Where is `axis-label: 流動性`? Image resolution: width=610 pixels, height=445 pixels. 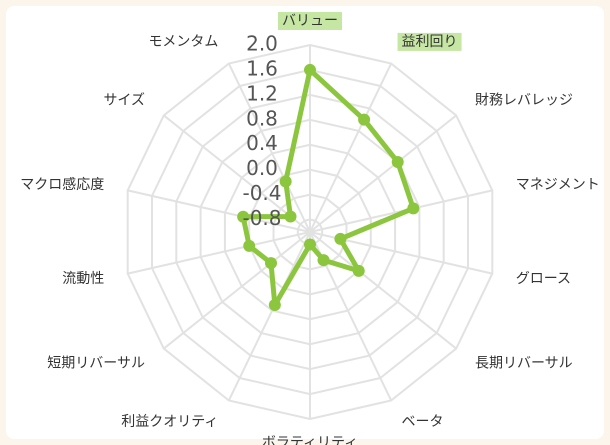
axis-label: 流動性 is located at coordinates (83, 279).